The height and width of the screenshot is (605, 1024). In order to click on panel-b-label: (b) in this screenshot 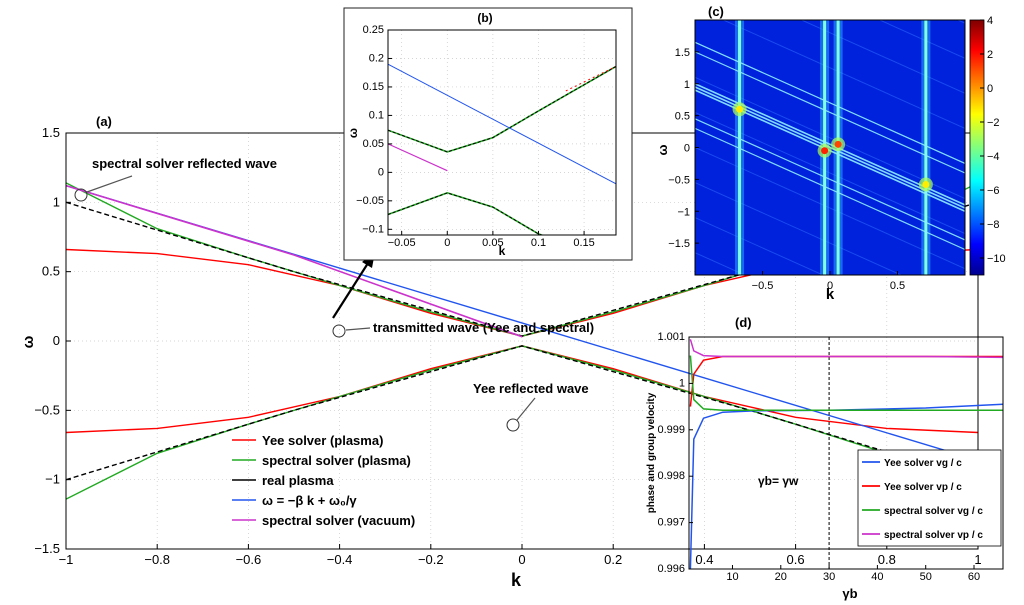, I will do `click(484, 18)`.